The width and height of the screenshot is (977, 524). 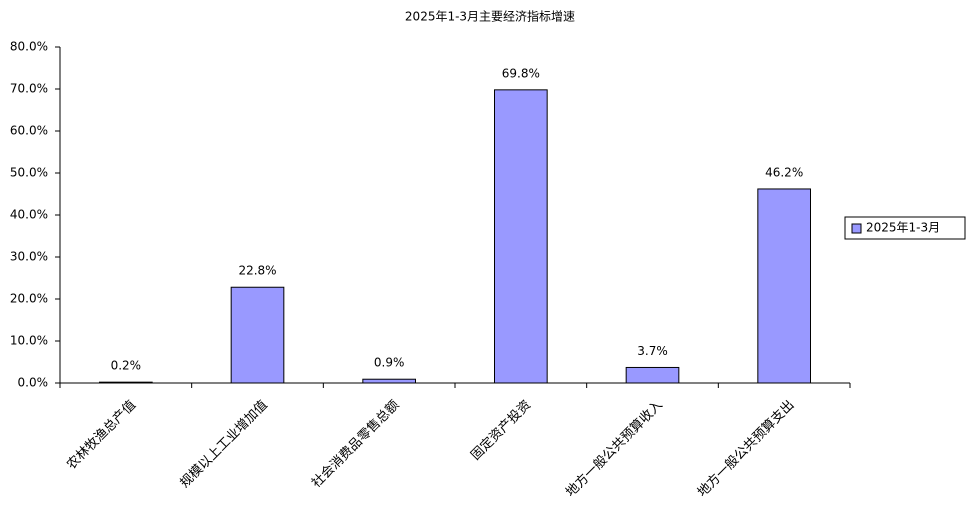 I want to click on chart-title: 2025年1-3月主要经济指标增速, so click(x=490, y=16).